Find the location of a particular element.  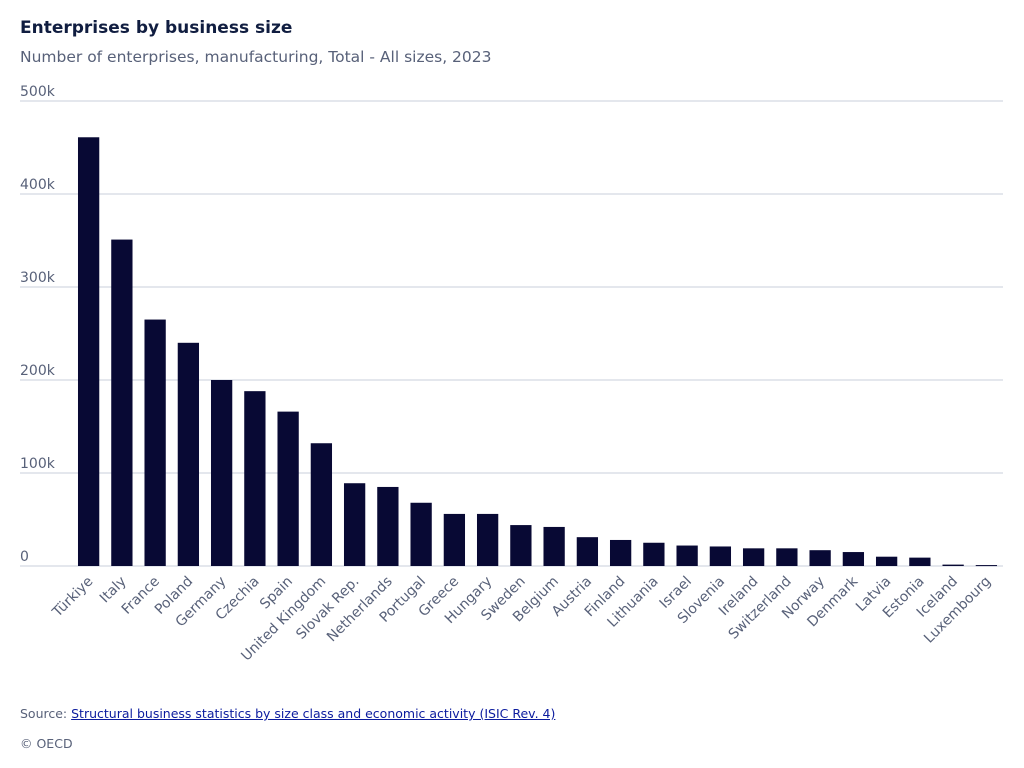

y-tick-label: 300k is located at coordinates (38, 278).